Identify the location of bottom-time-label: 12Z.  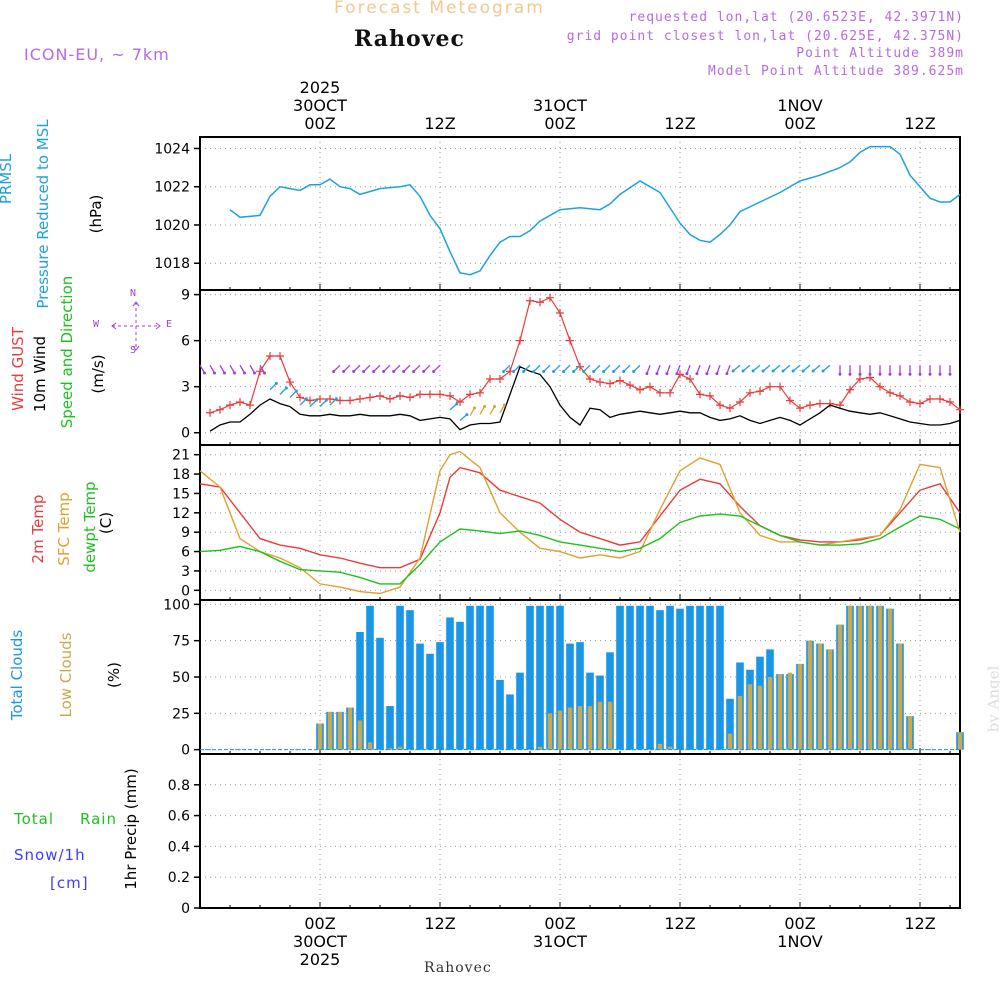
(919, 923).